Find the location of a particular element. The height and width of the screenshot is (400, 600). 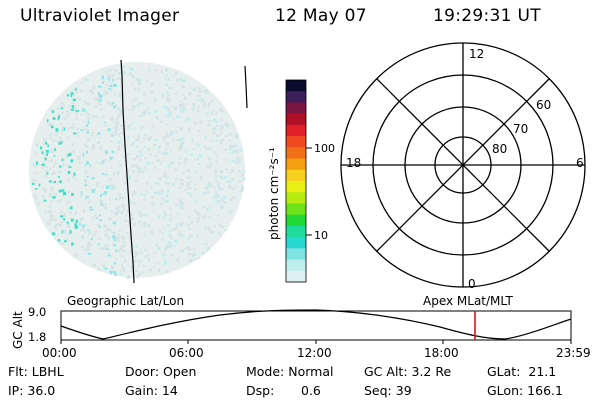

status-gc-alt: GC Alt: 3.2 Re is located at coordinates (408, 371).